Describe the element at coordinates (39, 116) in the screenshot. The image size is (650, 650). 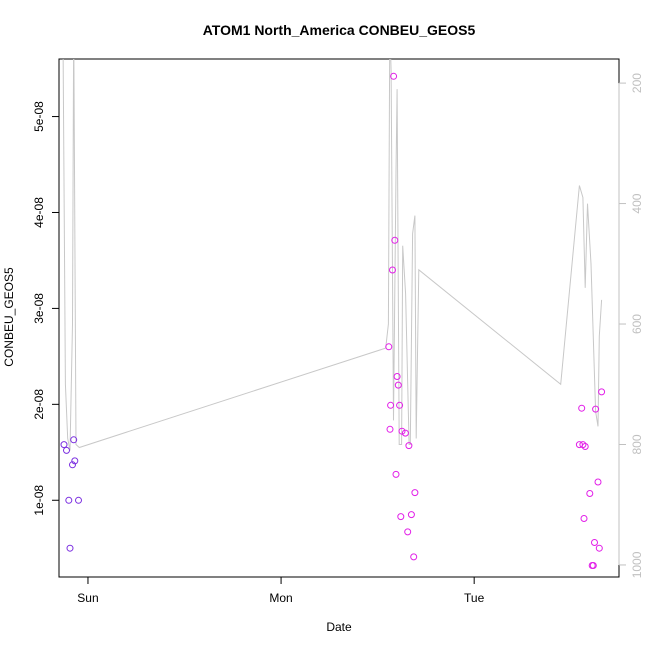
I see `y-tick-label: 5e-08` at that location.